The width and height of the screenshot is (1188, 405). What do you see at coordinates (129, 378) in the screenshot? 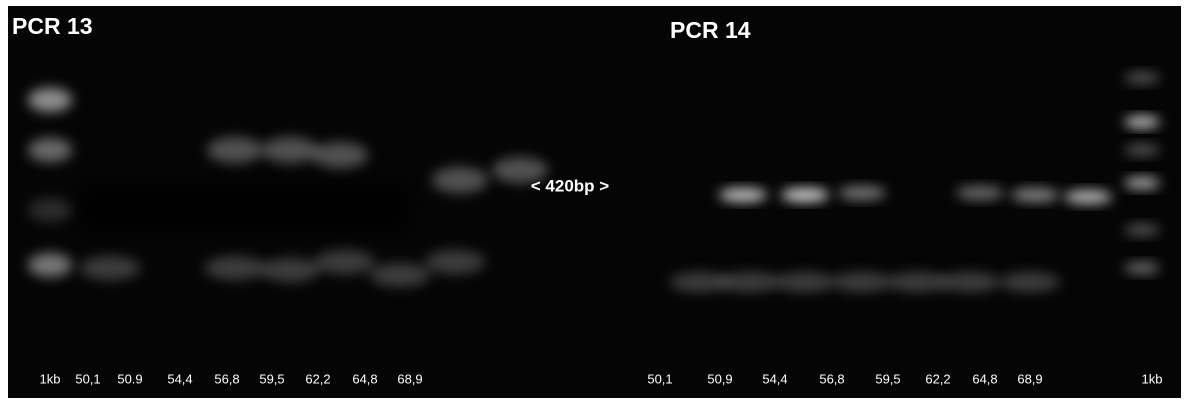
I see `lane-label: 50.9` at bounding box center [129, 378].